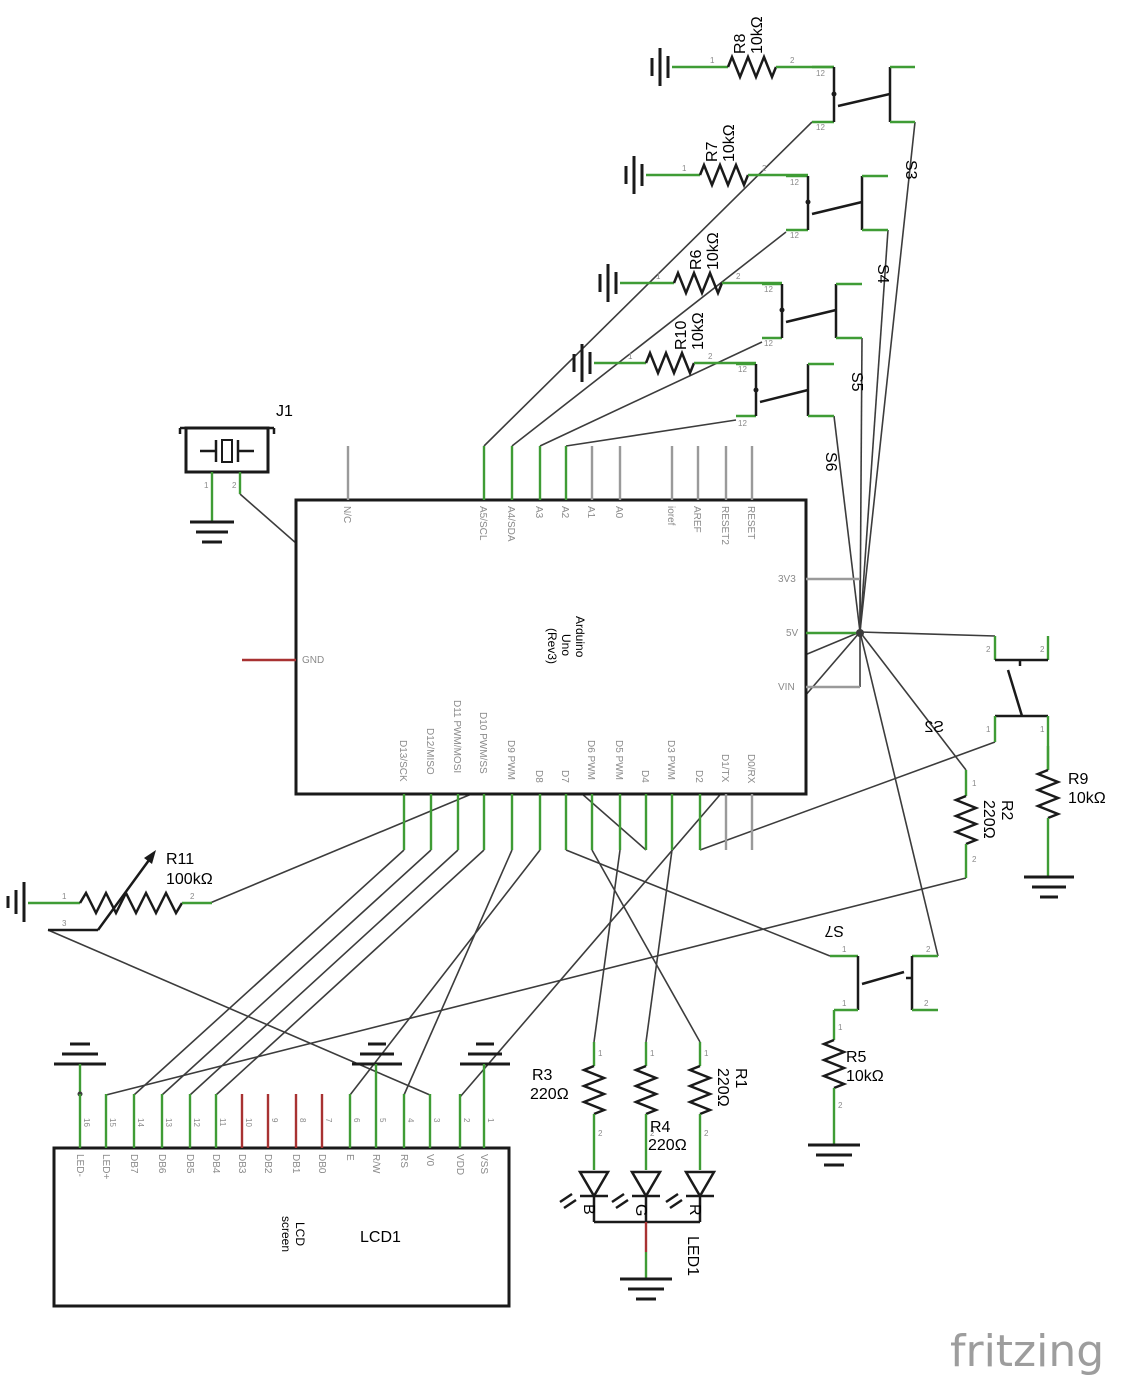  I want to click on resistor-r1: 1 2 R1 220Ω, so click(717, 1106).